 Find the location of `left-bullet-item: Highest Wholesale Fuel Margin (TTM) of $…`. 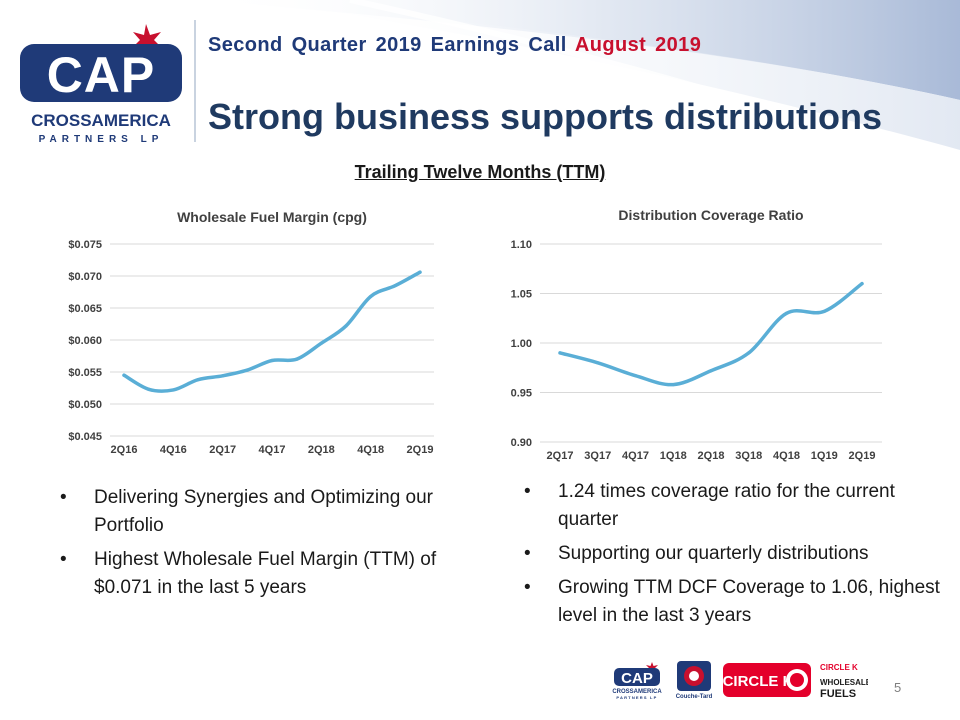

left-bullet-item: Highest Wholesale Fuel Margin (TTM) of $… is located at coordinates (268, 574).